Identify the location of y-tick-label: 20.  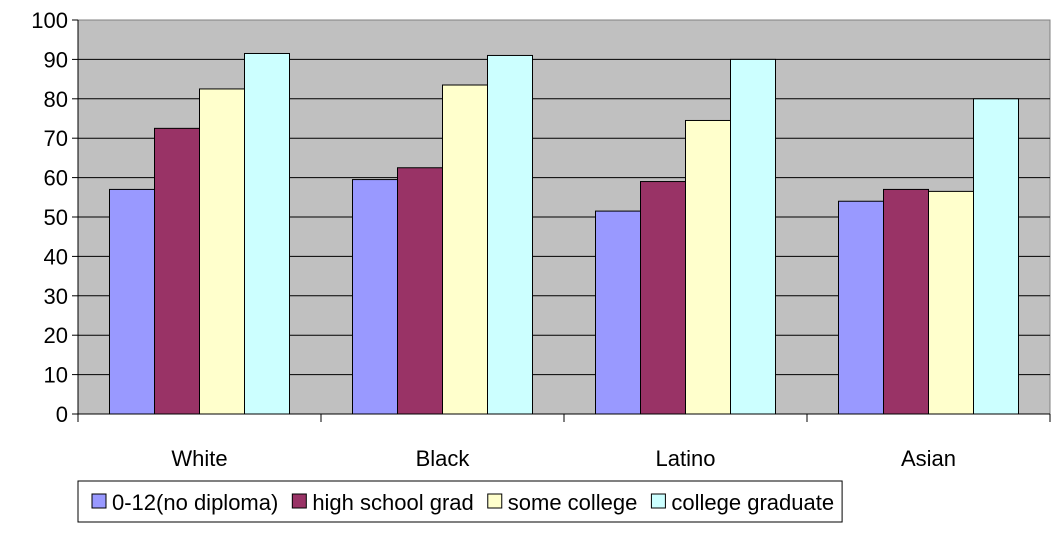
(56, 335).